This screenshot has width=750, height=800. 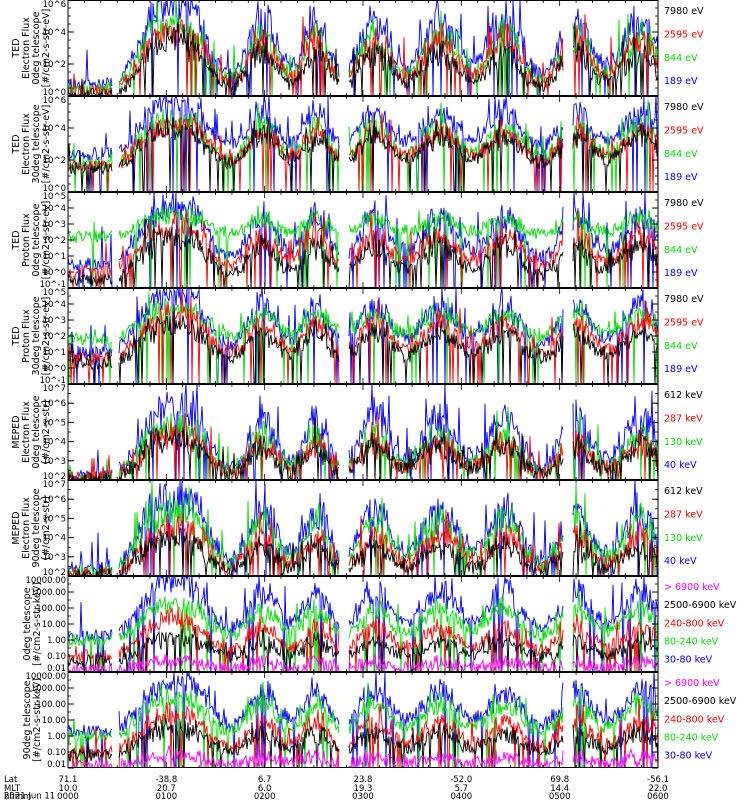 I want to click on channel-label: 612 keV, so click(x=683, y=395).